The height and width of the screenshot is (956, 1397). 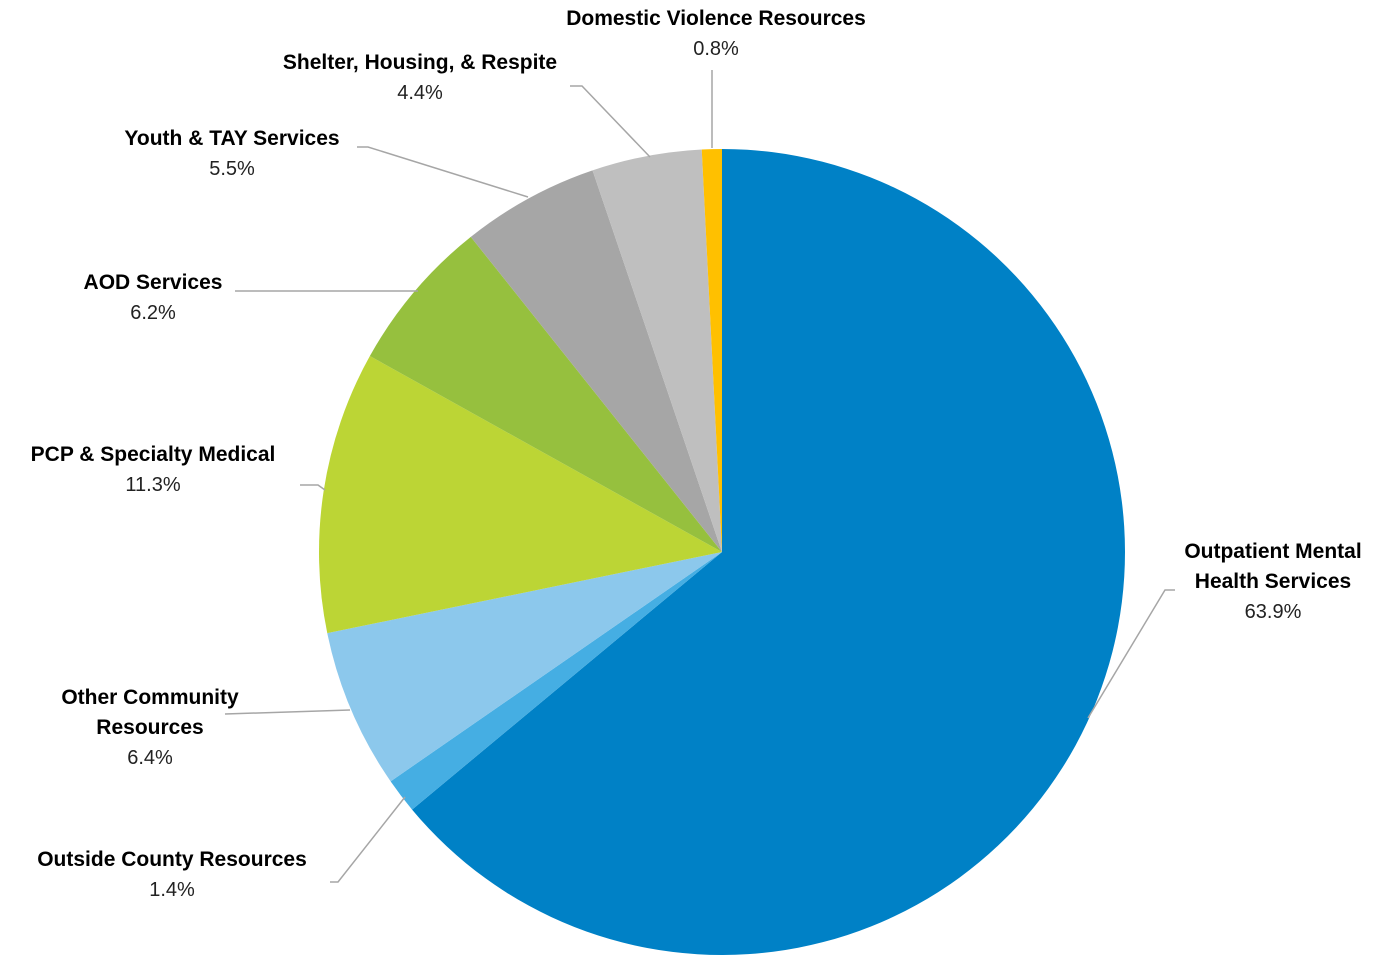 What do you see at coordinates (420, 78) in the screenshot?
I see `data-label: Shelter, Housing, & Respite 4.4%` at bounding box center [420, 78].